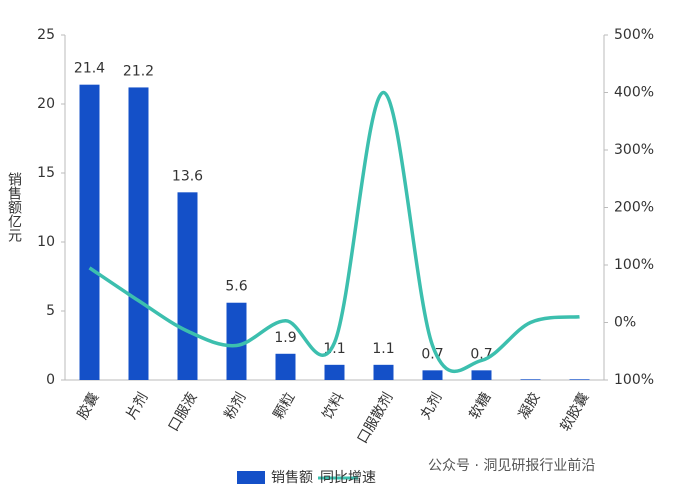 This screenshot has width=674, height=494. Describe the element at coordinates (383, 349) in the screenshot. I see `data-label: 1.1` at that location.